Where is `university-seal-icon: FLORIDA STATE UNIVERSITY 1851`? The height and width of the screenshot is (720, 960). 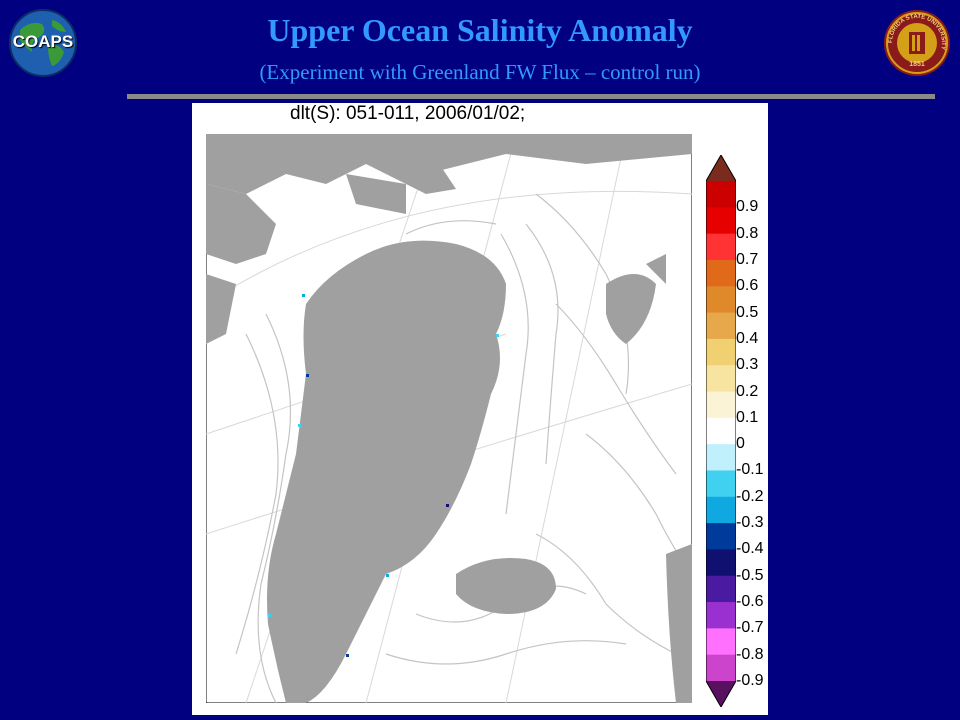
university-seal-icon: FLORIDA STATE UNIVERSITY 1851 is located at coordinates (917, 43).